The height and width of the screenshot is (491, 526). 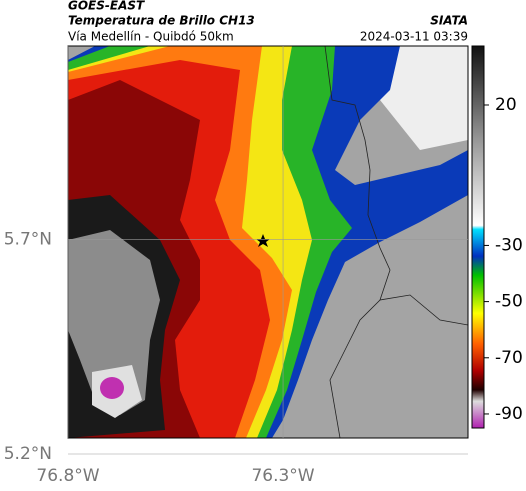 I want to click on y-tick-label: 5.7°N, so click(x=28, y=239).